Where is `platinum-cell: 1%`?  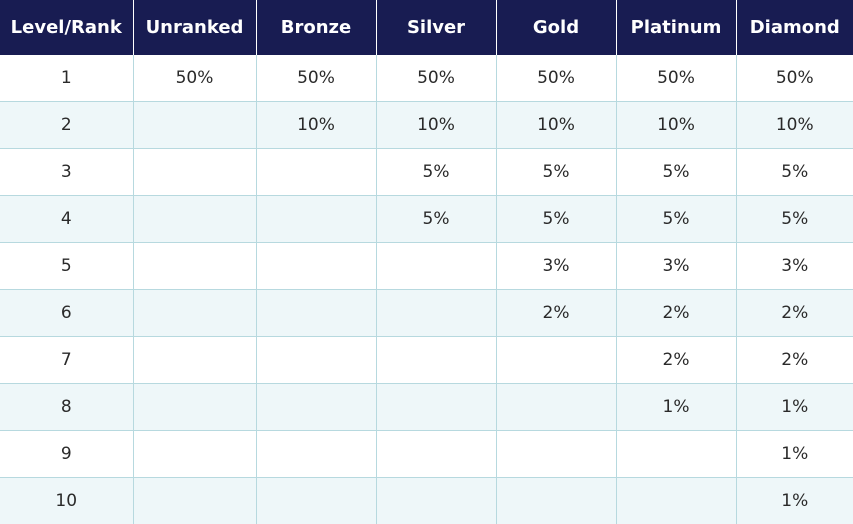
platinum-cell: 1% is located at coordinates (676, 407).